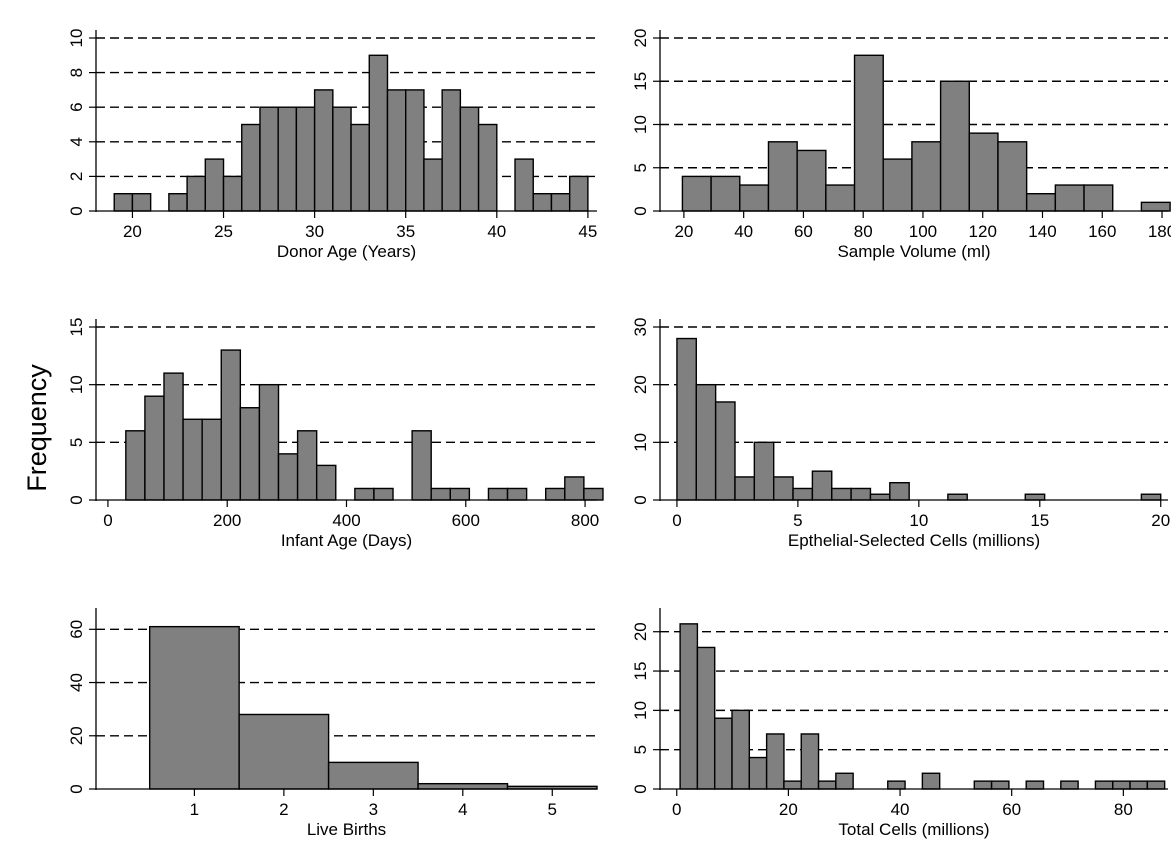  I want to click on x-axis-title: Donor Age (Years), so click(346, 251).